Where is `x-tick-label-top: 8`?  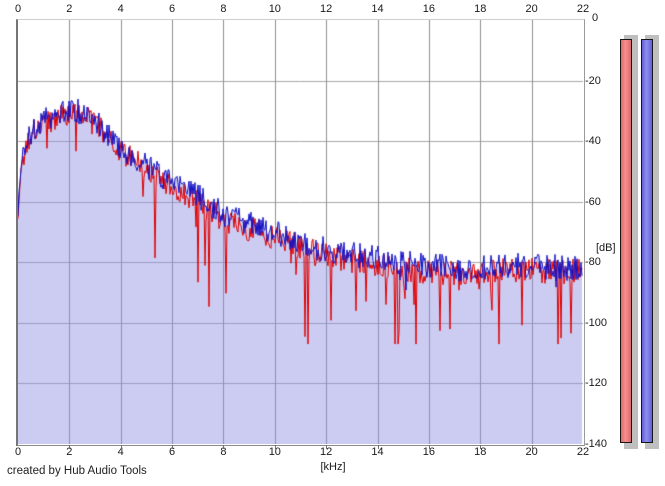 x-tick-label-top: 8 is located at coordinates (223, 9).